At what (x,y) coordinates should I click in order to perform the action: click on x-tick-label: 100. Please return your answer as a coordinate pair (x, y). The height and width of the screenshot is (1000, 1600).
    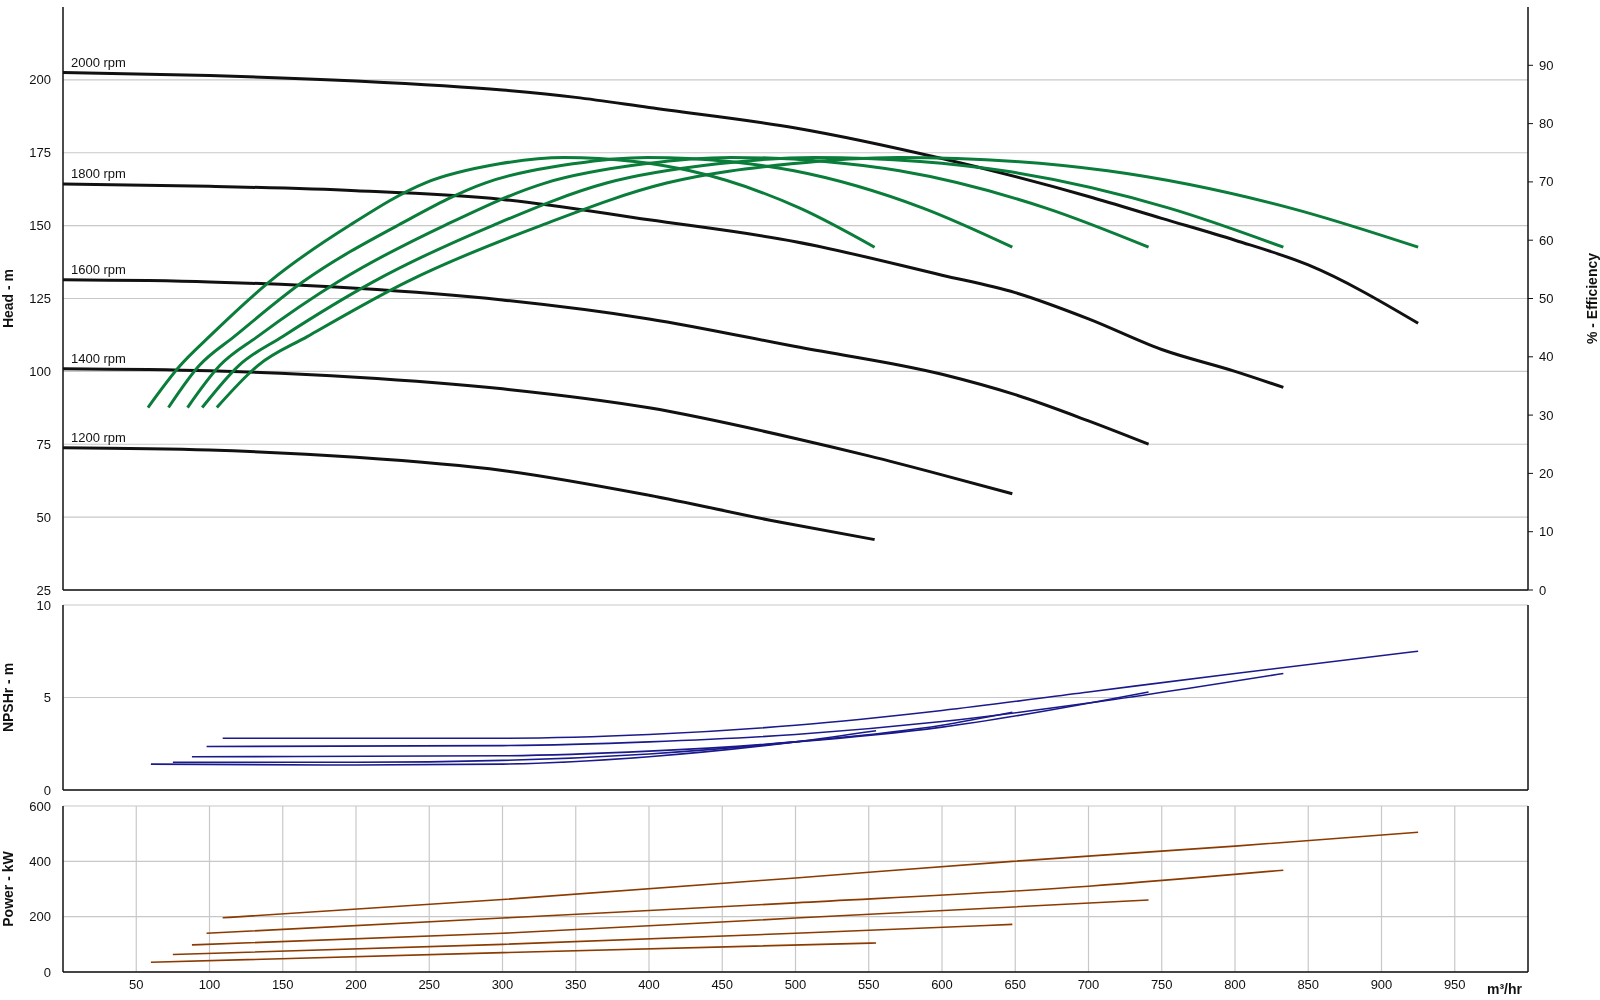
    Looking at the image, I should click on (209, 985).